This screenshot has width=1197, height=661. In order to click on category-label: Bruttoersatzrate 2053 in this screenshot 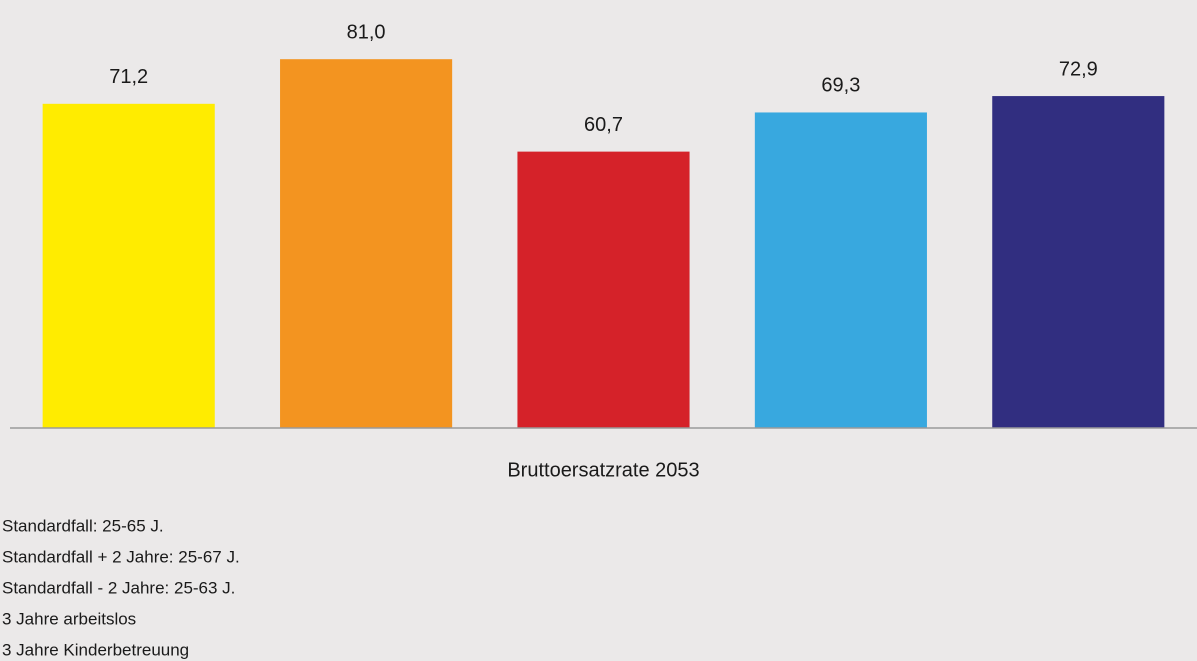, I will do `click(603, 470)`.